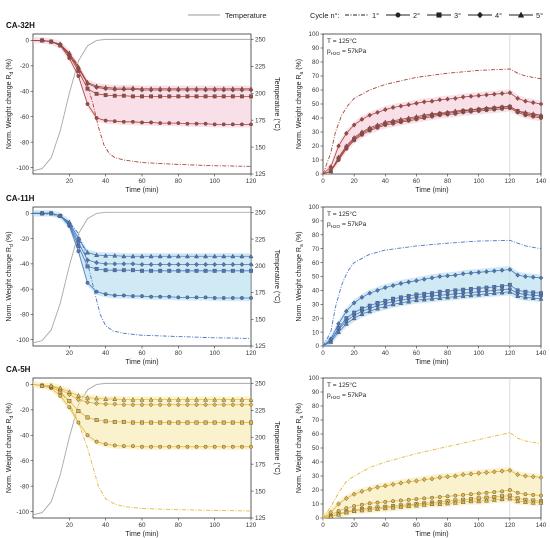 The height and width of the screenshot is (538, 550). I want to click on y2-tick-label: 250, so click(260, 213).